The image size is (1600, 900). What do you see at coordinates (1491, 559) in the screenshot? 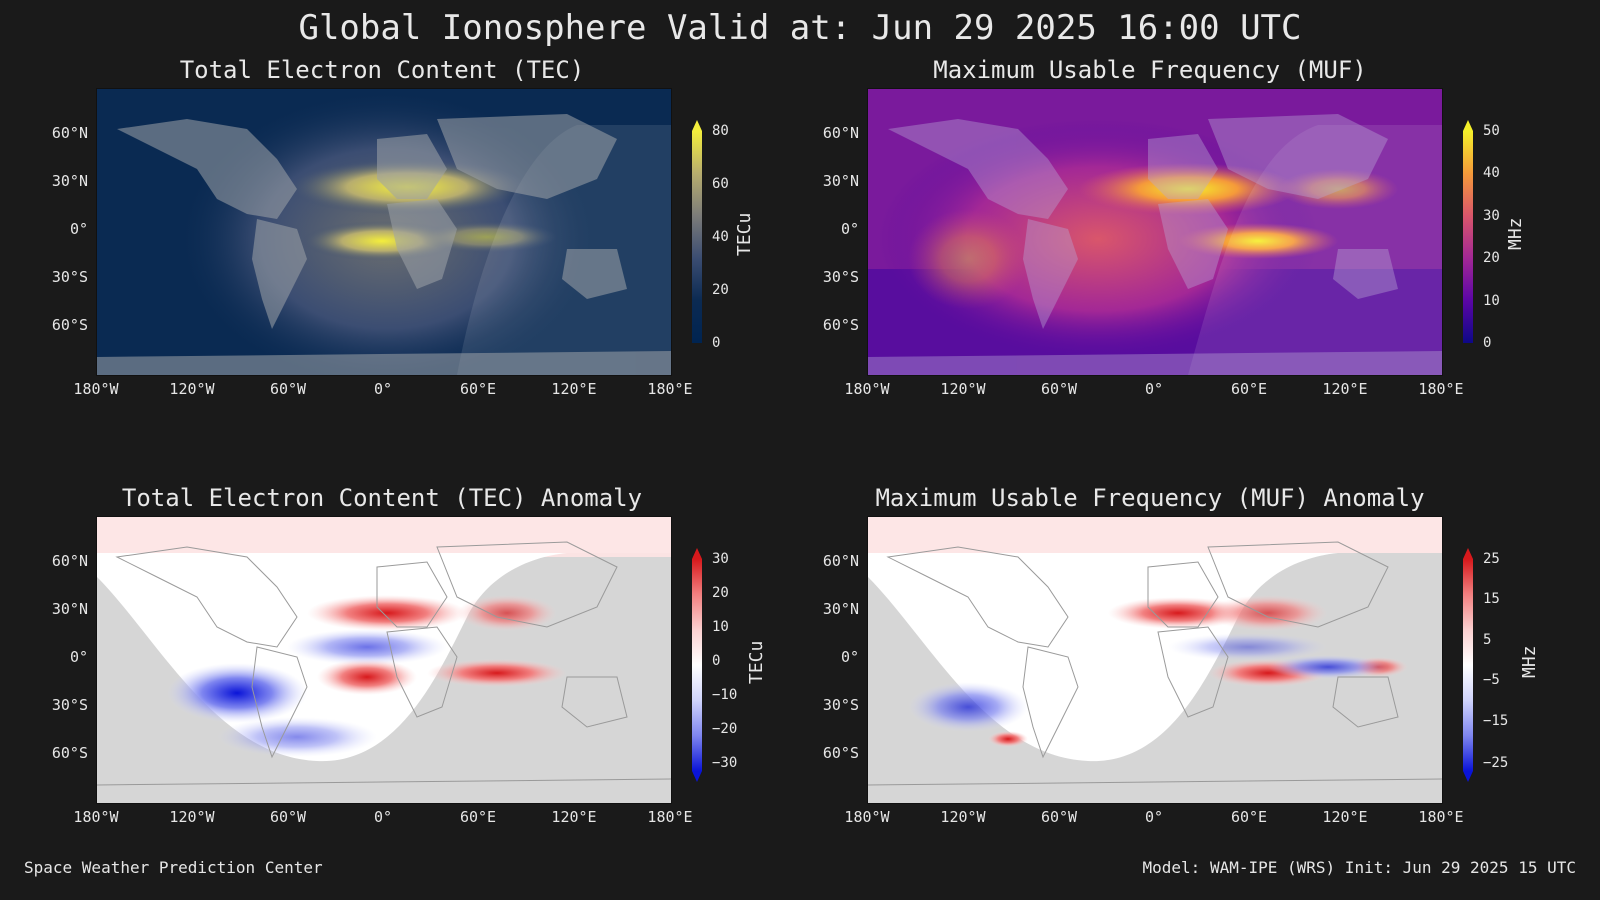
I see `colorbar-tick: 25` at bounding box center [1491, 559].